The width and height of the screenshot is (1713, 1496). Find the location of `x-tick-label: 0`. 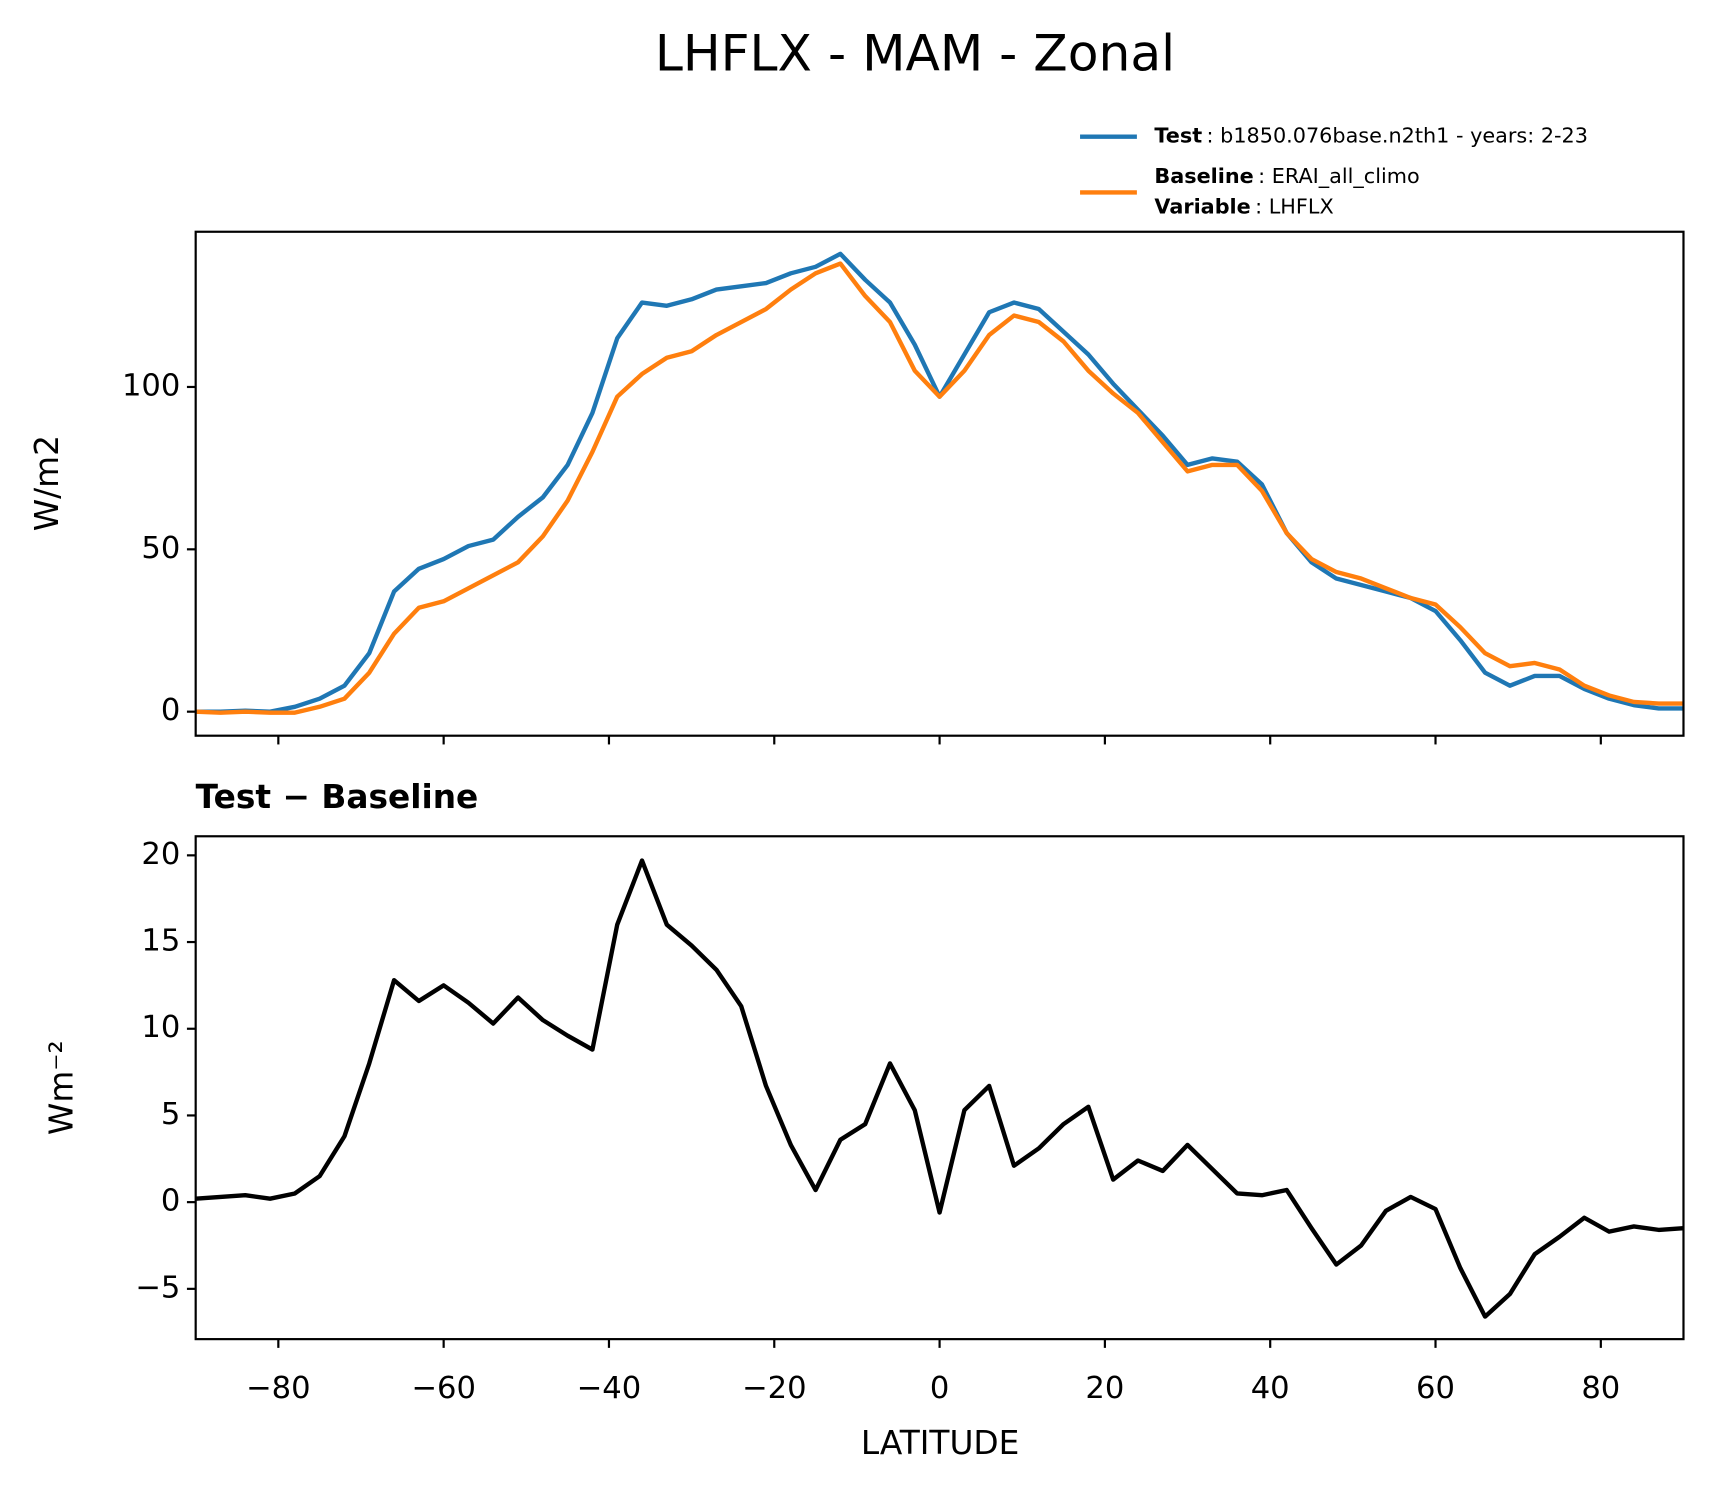

x-tick-label: 0 is located at coordinates (939, 1388).